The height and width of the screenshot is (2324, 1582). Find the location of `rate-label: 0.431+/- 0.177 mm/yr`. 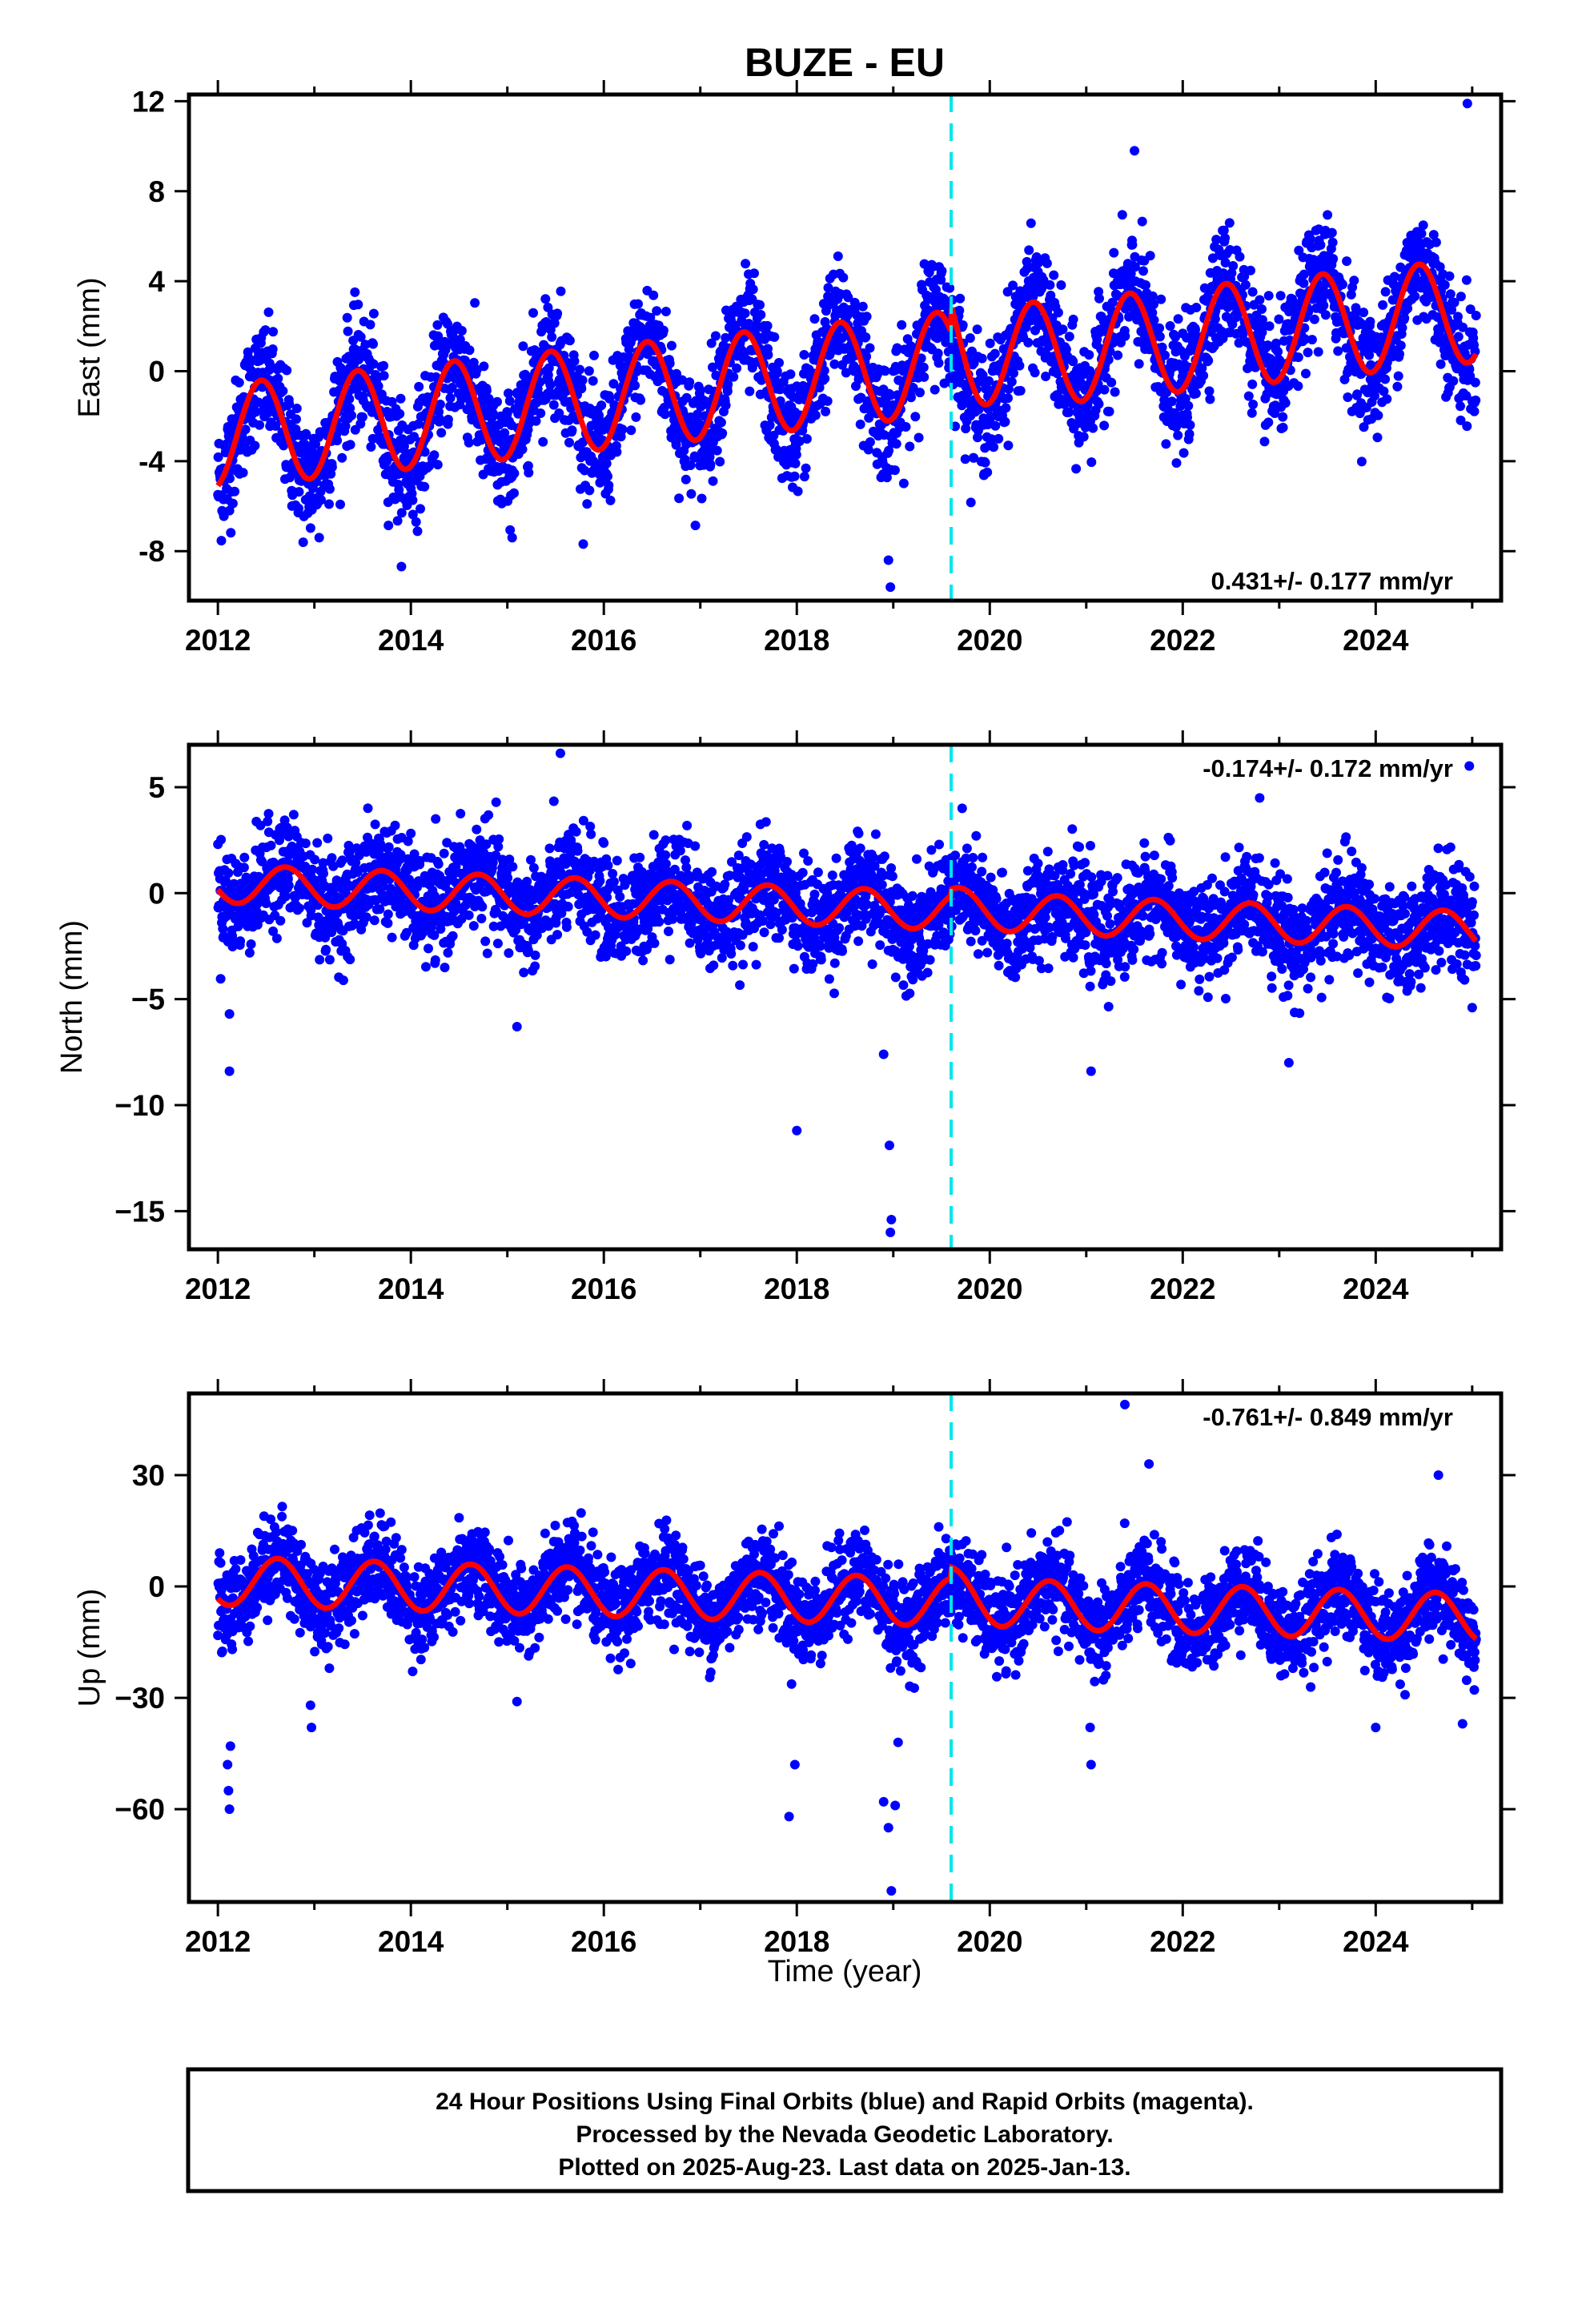

rate-label: 0.431+/- 0.177 mm/yr is located at coordinates (1332, 581).